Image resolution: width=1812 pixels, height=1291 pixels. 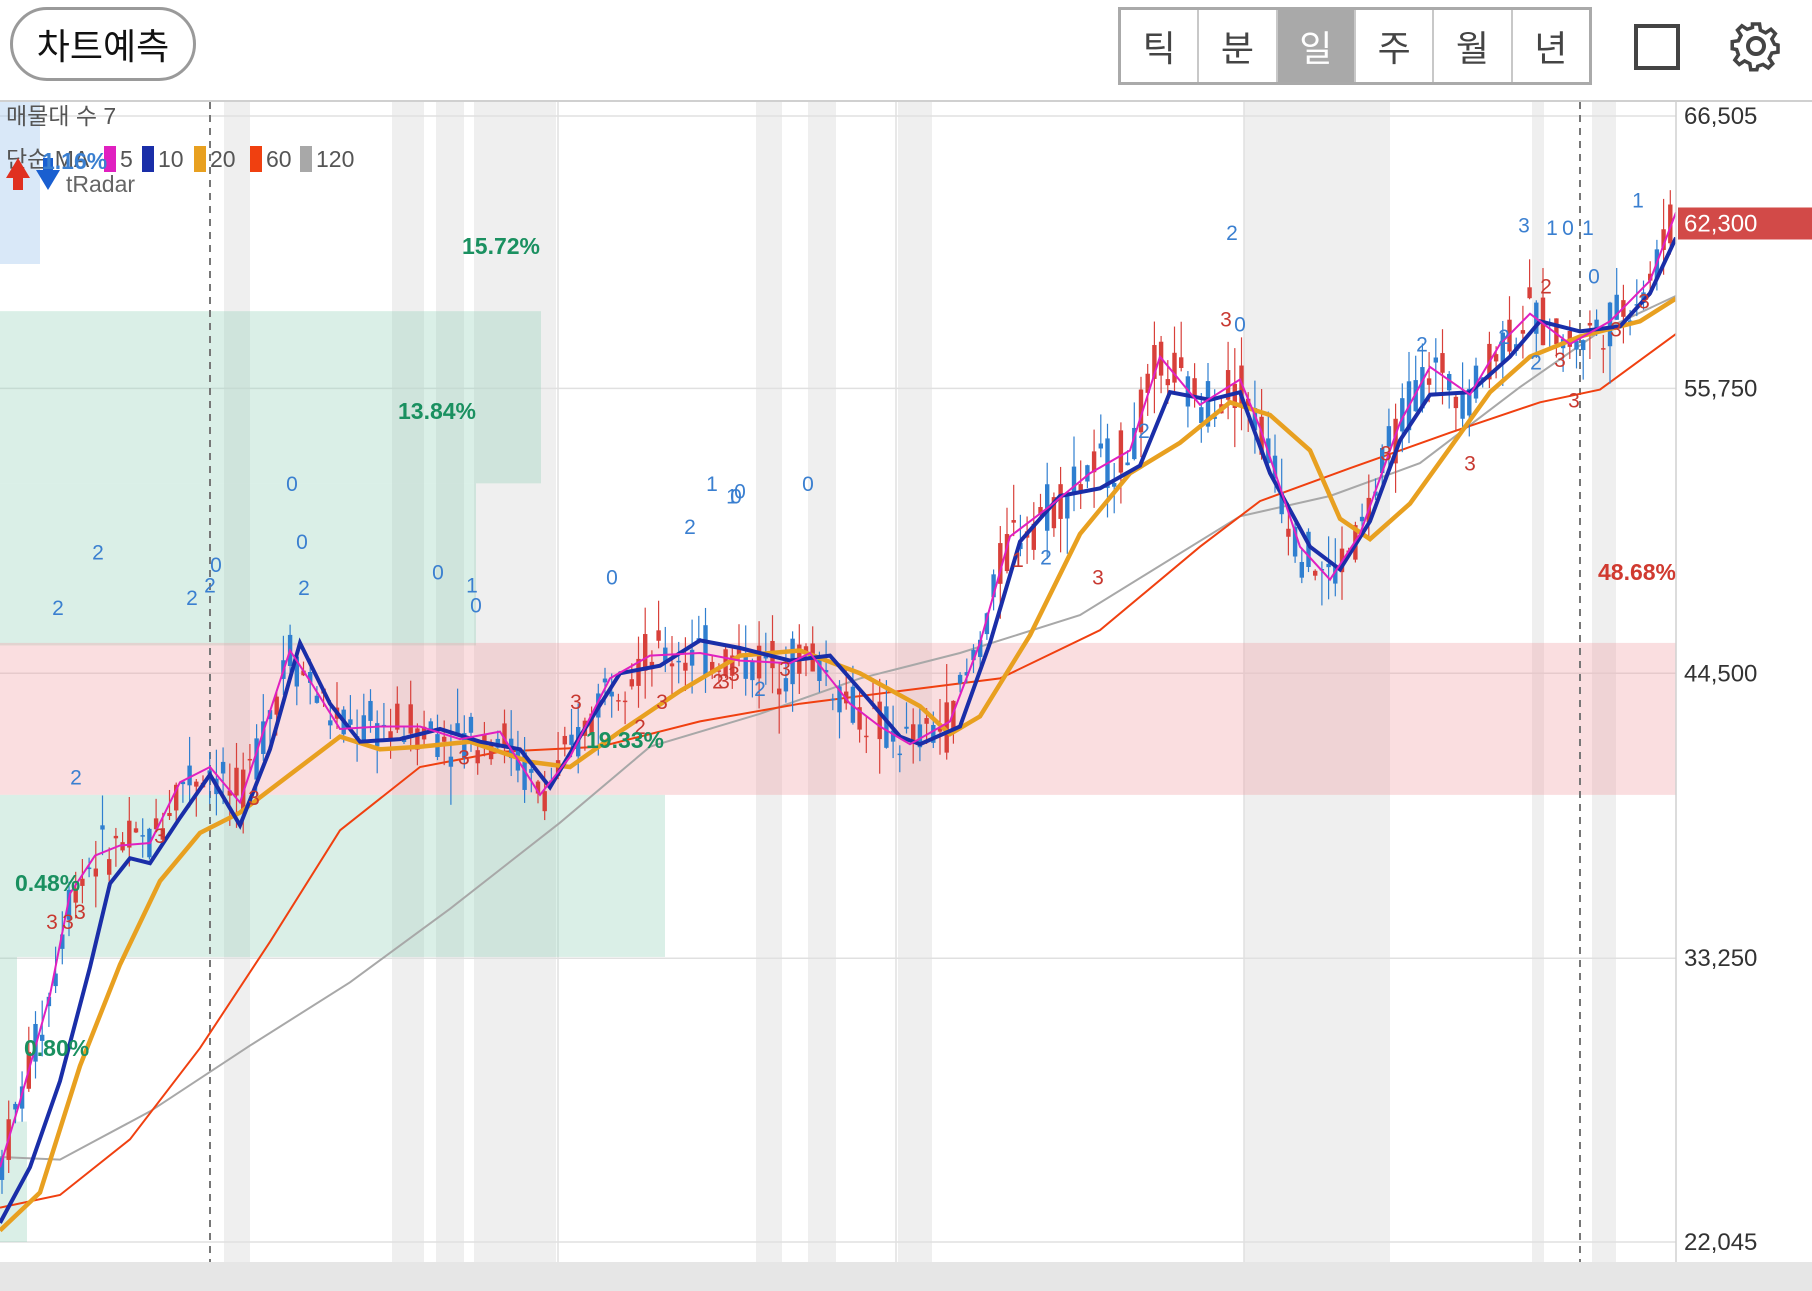 What do you see at coordinates (1316, 46) in the screenshot?
I see `period-tab-day: 일` at bounding box center [1316, 46].